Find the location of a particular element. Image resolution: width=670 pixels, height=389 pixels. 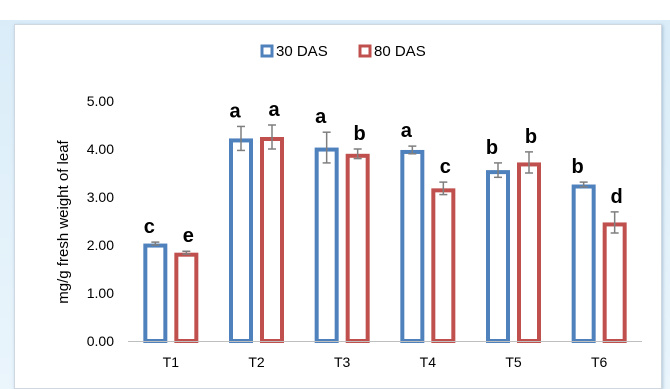

bar-30-das-t3 is located at coordinates (326, 245).